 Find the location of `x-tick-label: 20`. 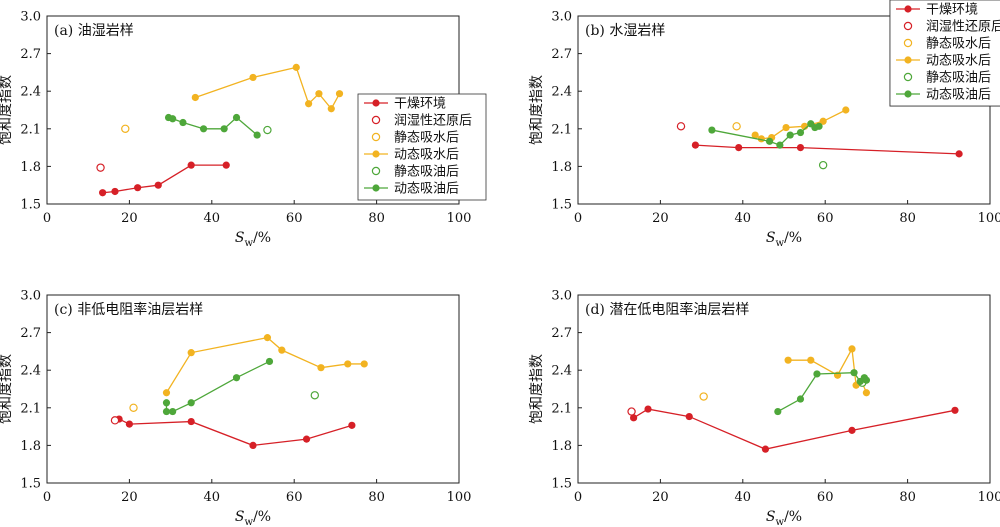

x-tick-label: 20 is located at coordinates (660, 497).